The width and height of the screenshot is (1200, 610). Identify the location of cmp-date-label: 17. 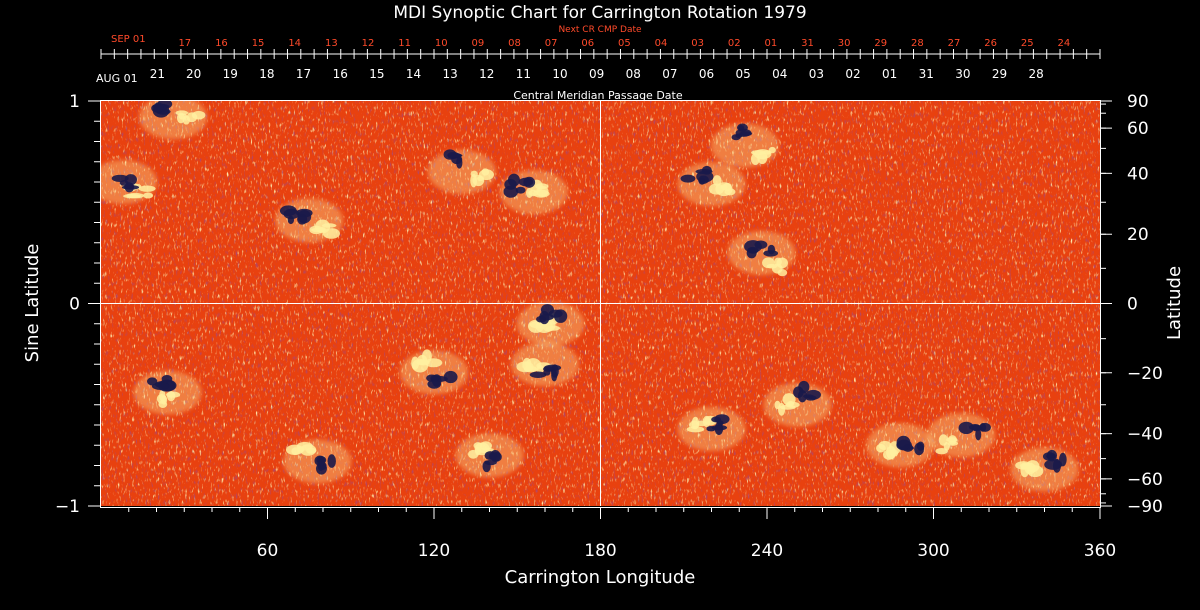
(303, 74).